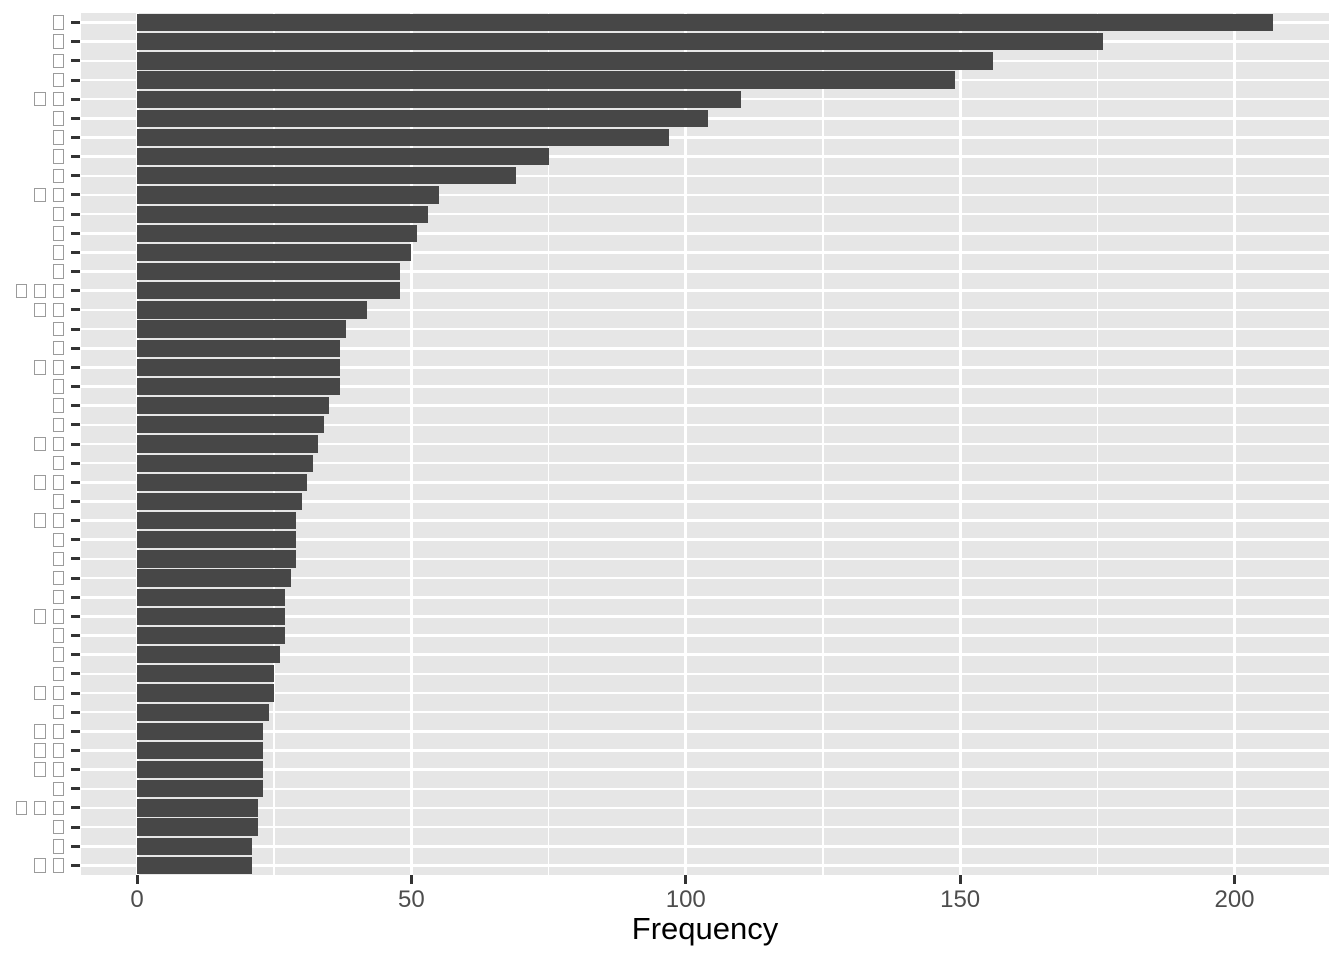 The image size is (1344, 960). Describe the element at coordinates (705, 928) in the screenshot. I see `x-axis-title: Frequency` at that location.